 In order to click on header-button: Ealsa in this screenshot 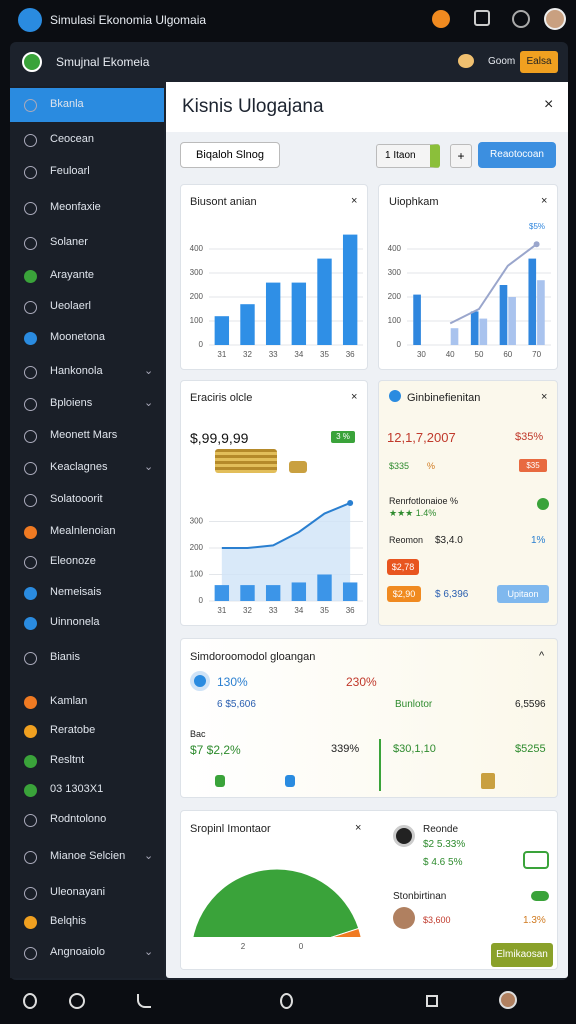, I will do `click(539, 62)`.